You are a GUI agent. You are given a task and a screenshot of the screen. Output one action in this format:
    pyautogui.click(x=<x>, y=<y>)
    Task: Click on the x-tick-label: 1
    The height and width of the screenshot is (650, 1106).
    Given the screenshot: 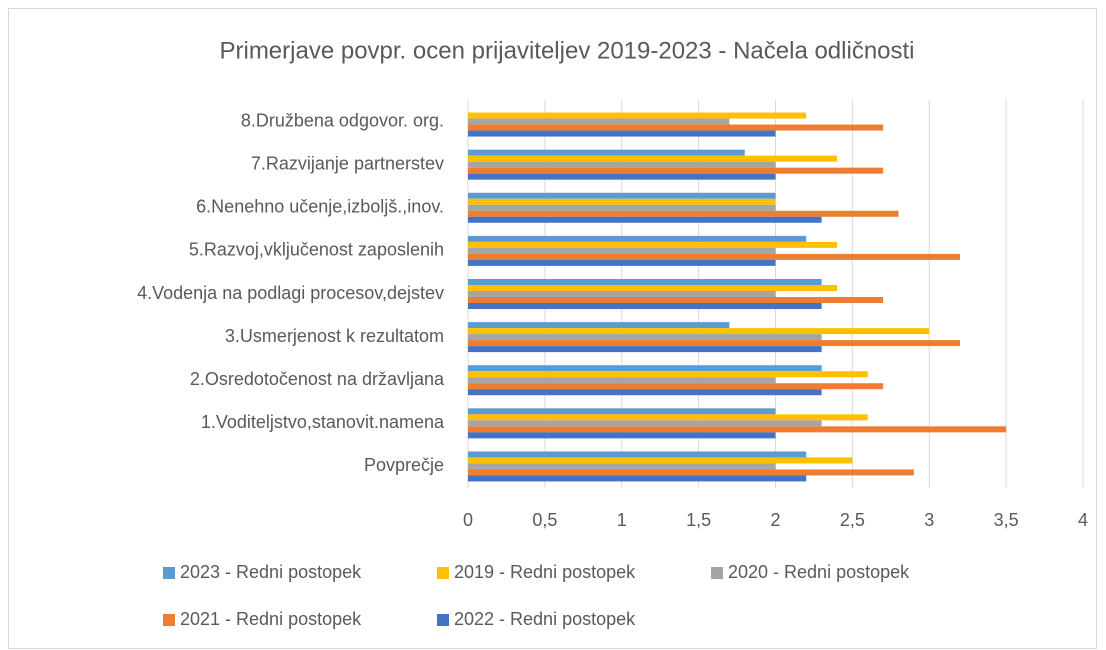 What is the action you would take?
    pyautogui.click(x=622, y=520)
    